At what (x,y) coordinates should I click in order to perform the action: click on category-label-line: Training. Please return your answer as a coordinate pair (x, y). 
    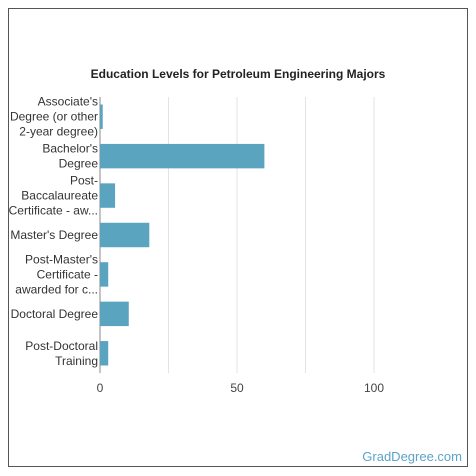
    Looking at the image, I should click on (76, 361).